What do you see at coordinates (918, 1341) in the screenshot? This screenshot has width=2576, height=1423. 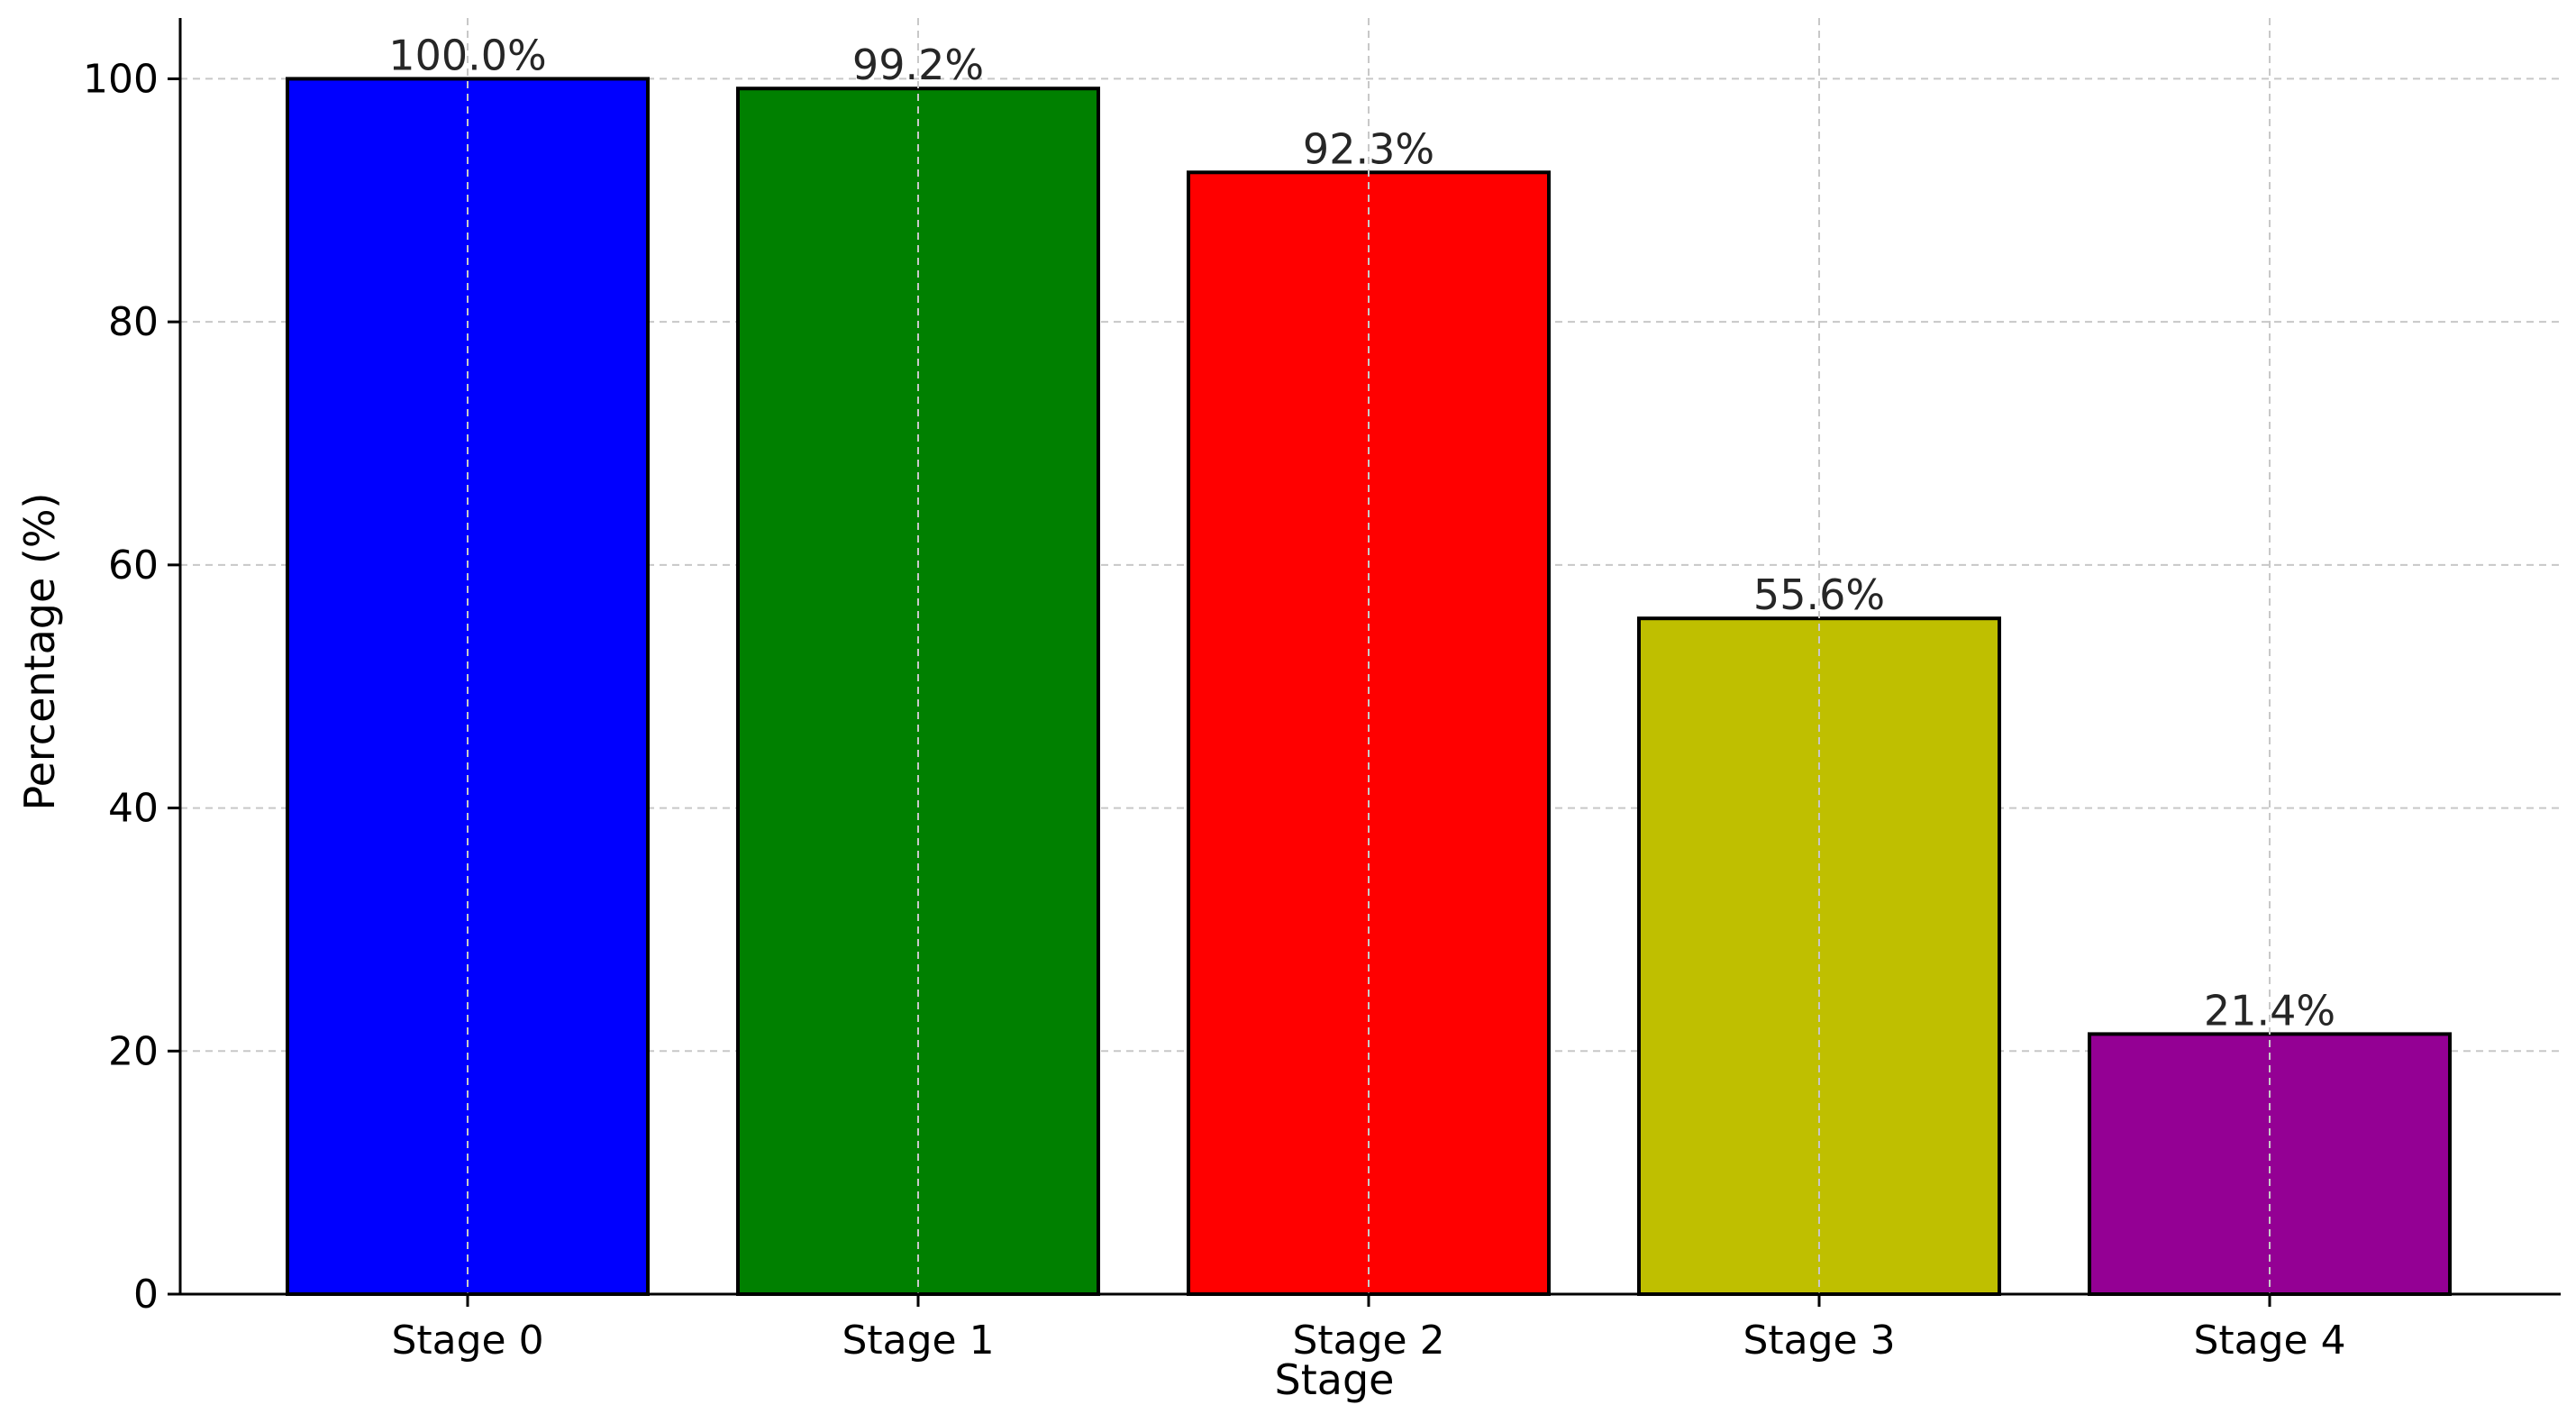 I see `x-tick-label: Stage 1` at bounding box center [918, 1341].